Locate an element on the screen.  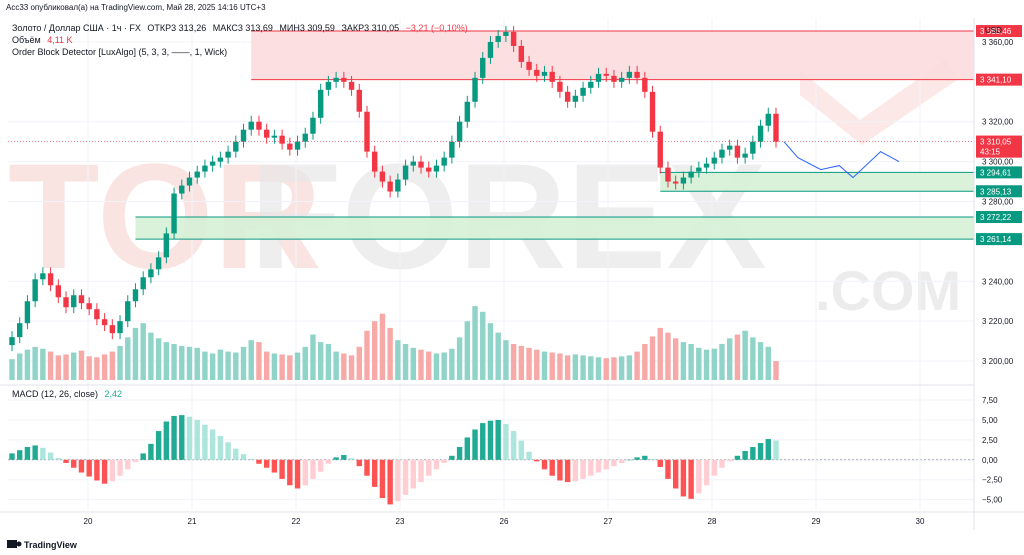
ohlc-change: −3,21 (−0,10%) is located at coordinates (436, 28).